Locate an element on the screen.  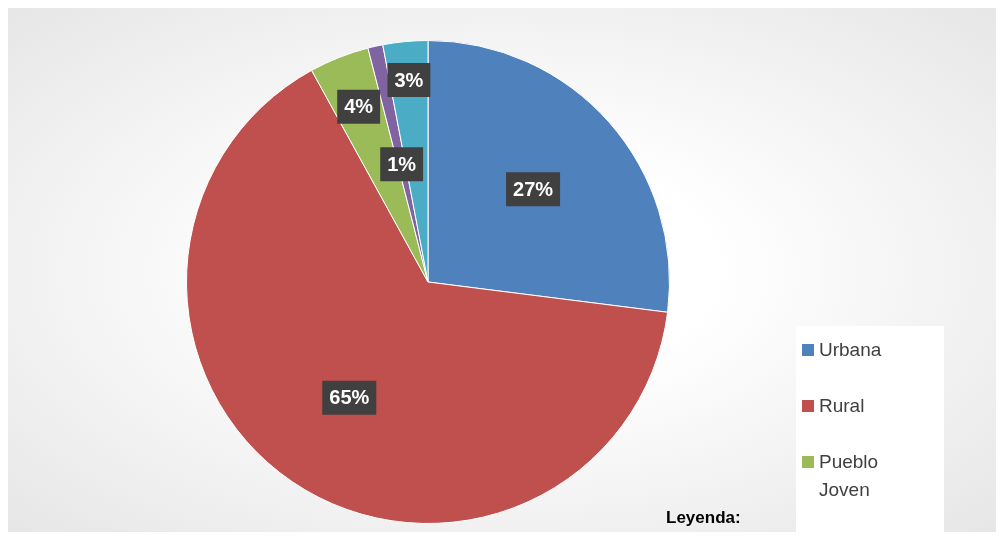
data-label: 3% is located at coordinates (409, 79).